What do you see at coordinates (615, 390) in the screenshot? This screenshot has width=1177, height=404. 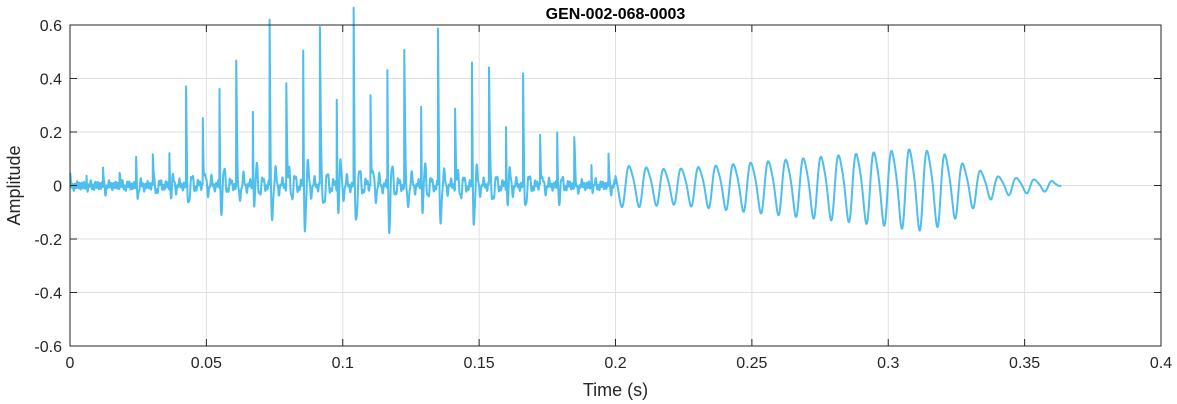 I see `x-axis-label: Time (s)` at bounding box center [615, 390].